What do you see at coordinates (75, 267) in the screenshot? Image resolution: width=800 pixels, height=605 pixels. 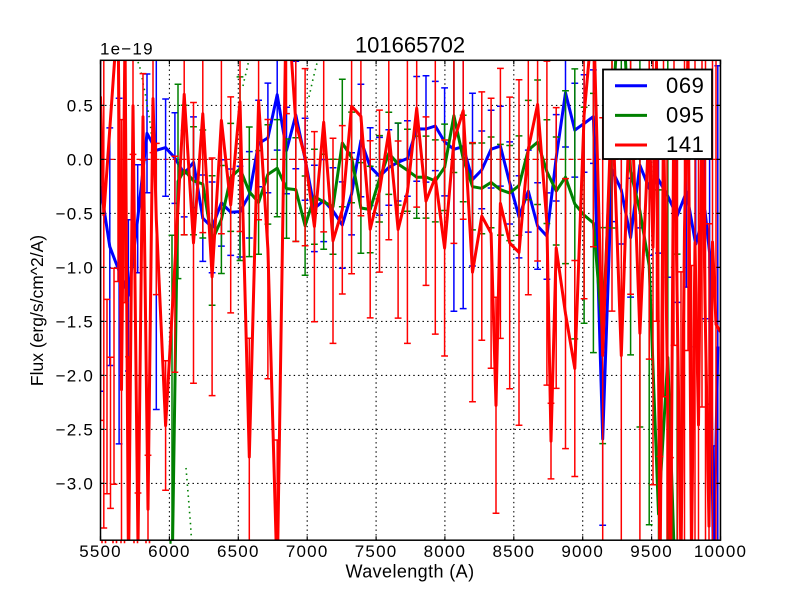 I see `svg-text: −1.0` at bounding box center [75, 267].